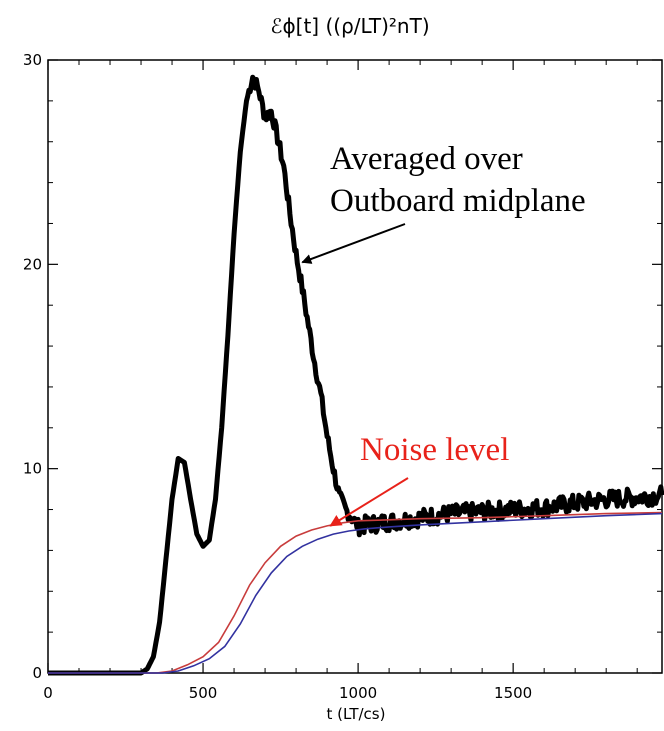 Image resolution: width=664 pixels, height=731 pixels. I want to click on y-tick-label: 10, so click(32, 469).